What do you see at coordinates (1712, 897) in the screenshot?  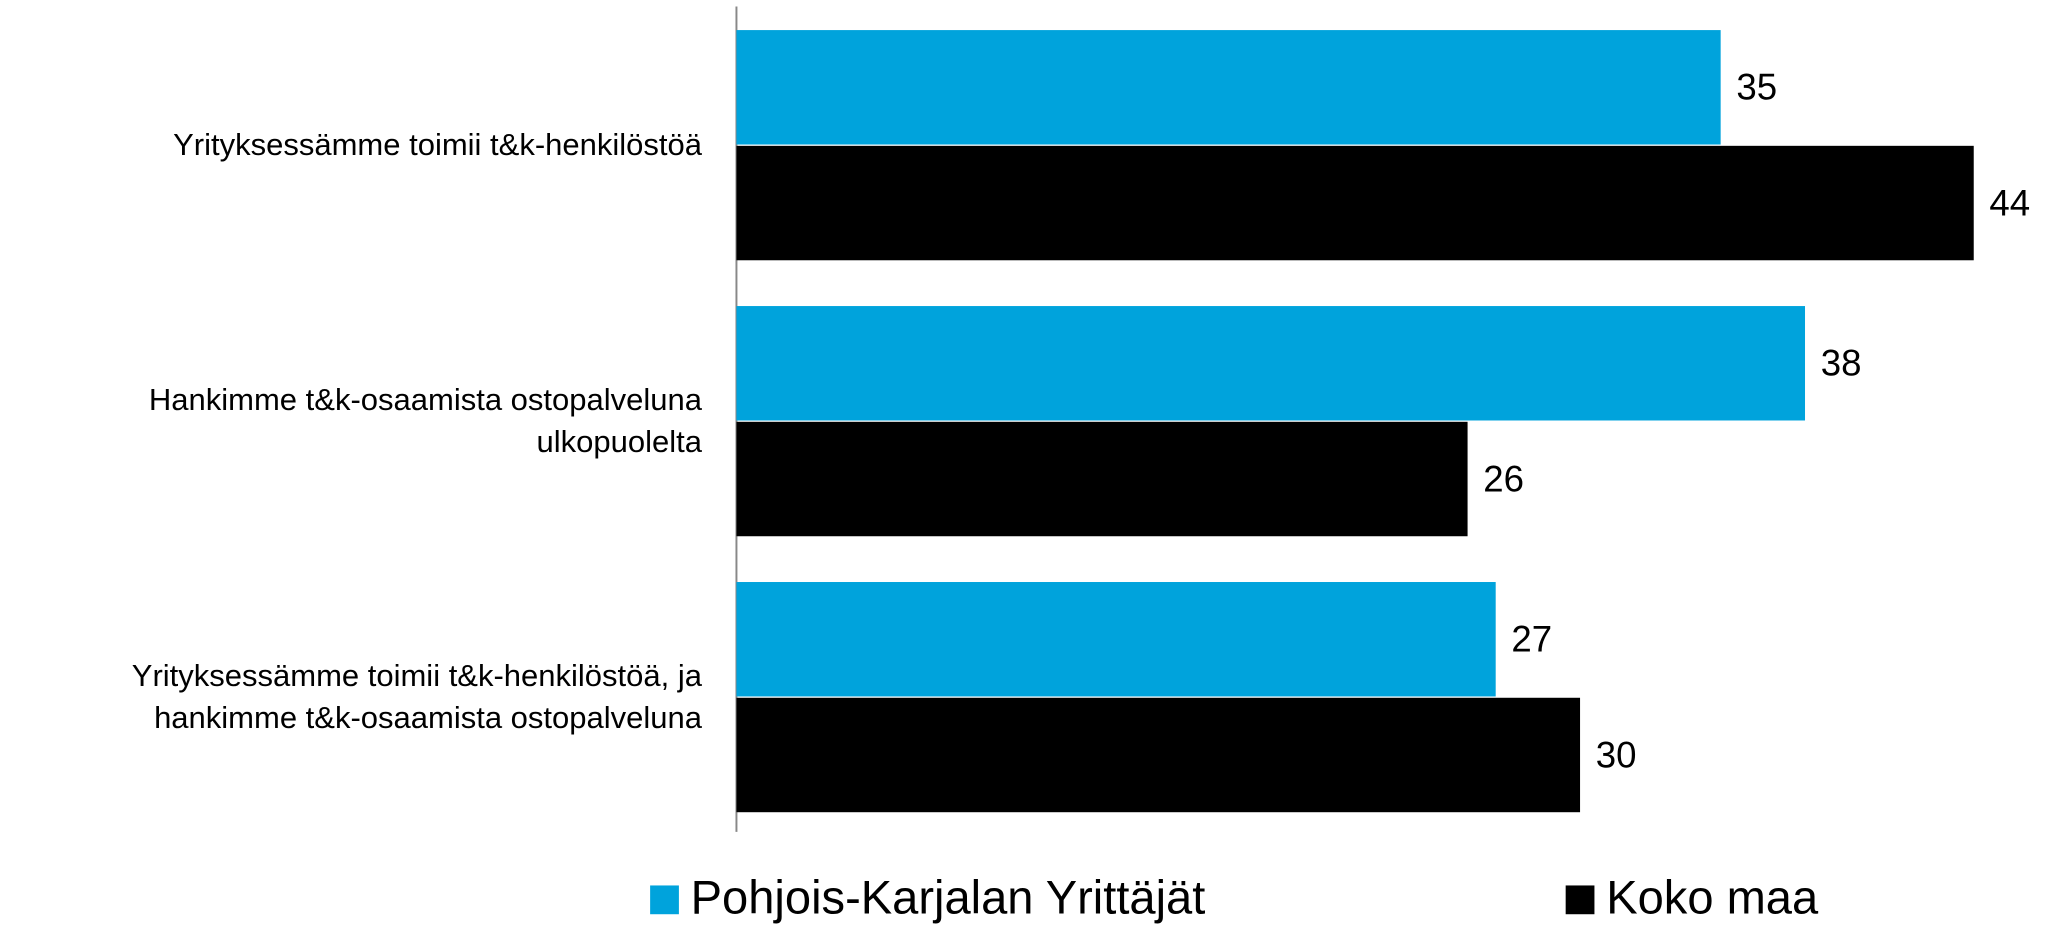 I see `legend-label: Koko maa` at bounding box center [1712, 897].